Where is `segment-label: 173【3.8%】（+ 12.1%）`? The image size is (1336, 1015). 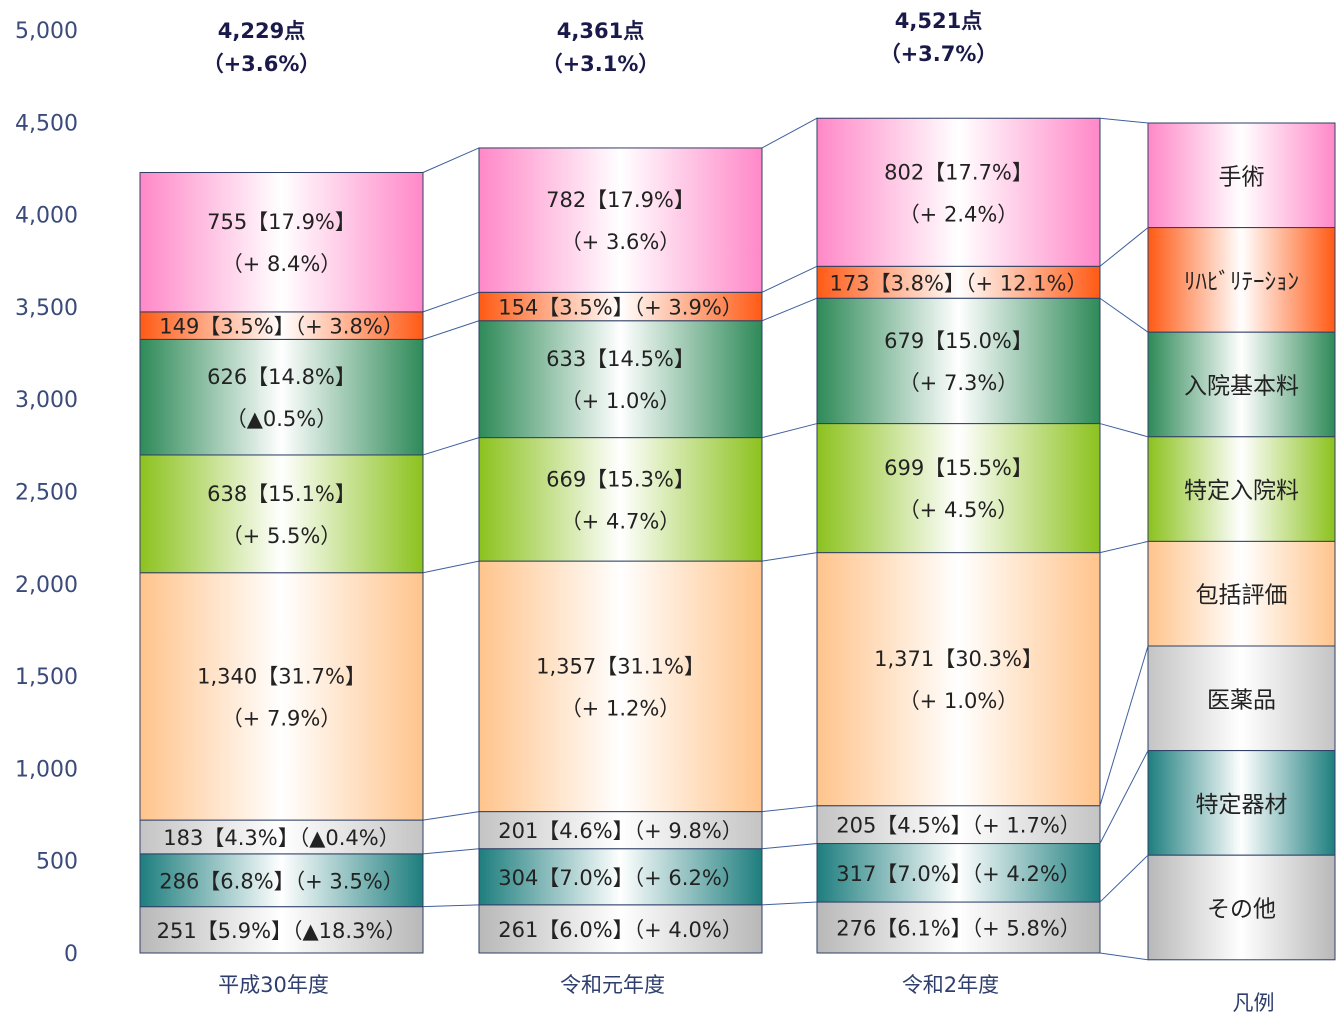
segment-label: 173【3.8%】（+ 12.1%） is located at coordinates (959, 283).